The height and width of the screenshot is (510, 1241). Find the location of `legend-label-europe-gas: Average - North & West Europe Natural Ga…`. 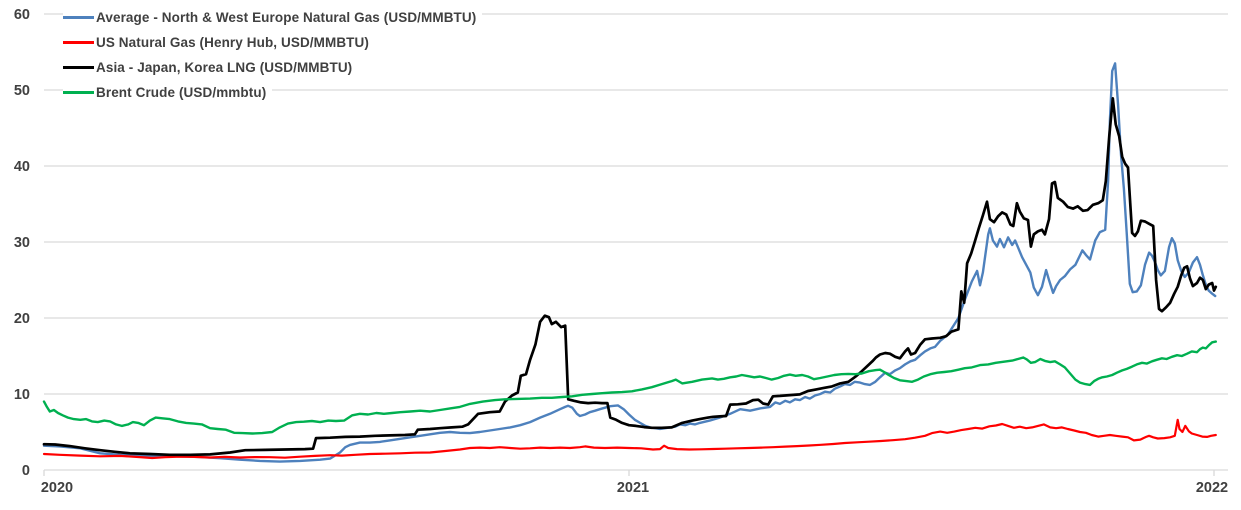

legend-label-europe-gas: Average - North & West Europe Natural Ga… is located at coordinates (286, 17).